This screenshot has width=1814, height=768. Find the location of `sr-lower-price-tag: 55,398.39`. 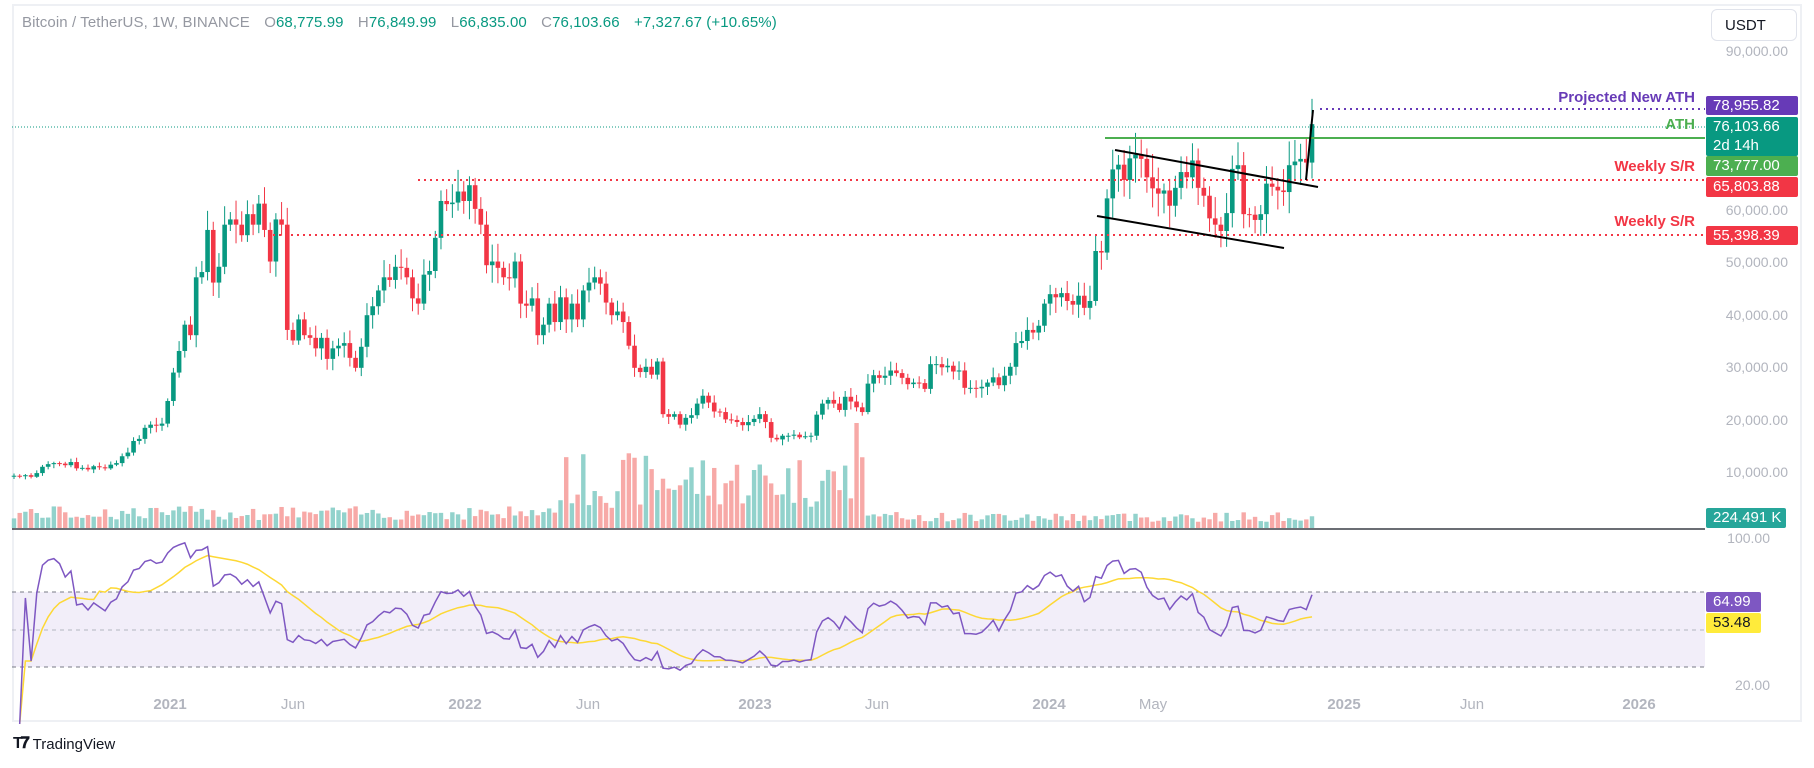

sr-lower-price-tag: 55,398.39 is located at coordinates (1752, 235).